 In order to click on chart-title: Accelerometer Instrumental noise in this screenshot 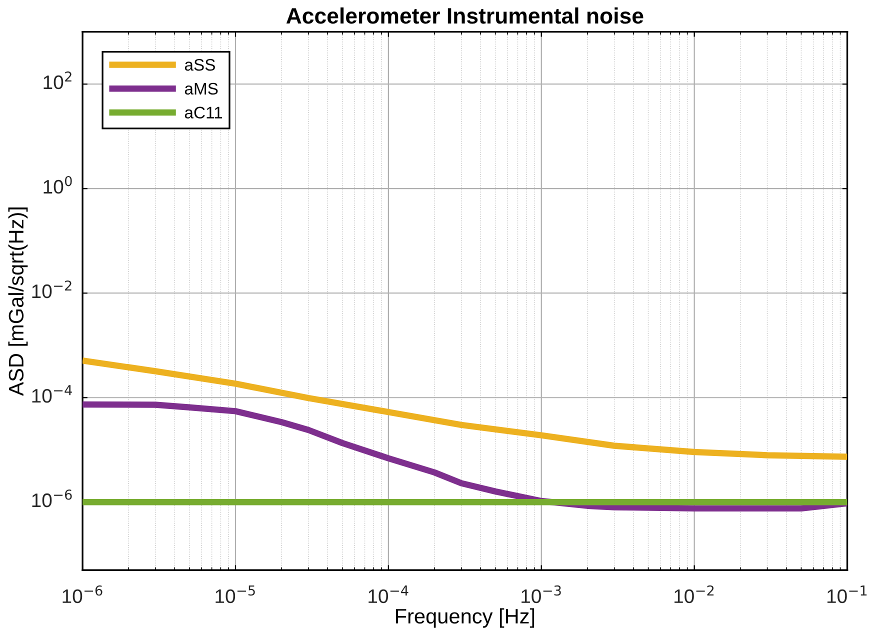, I will do `click(465, 15)`.